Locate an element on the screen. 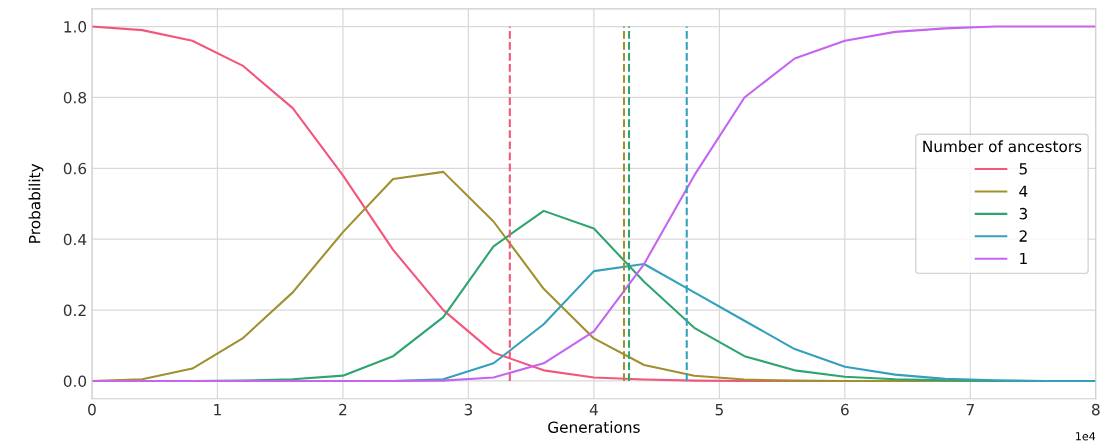  y-tick-label: 0.6 is located at coordinates (75, 168).